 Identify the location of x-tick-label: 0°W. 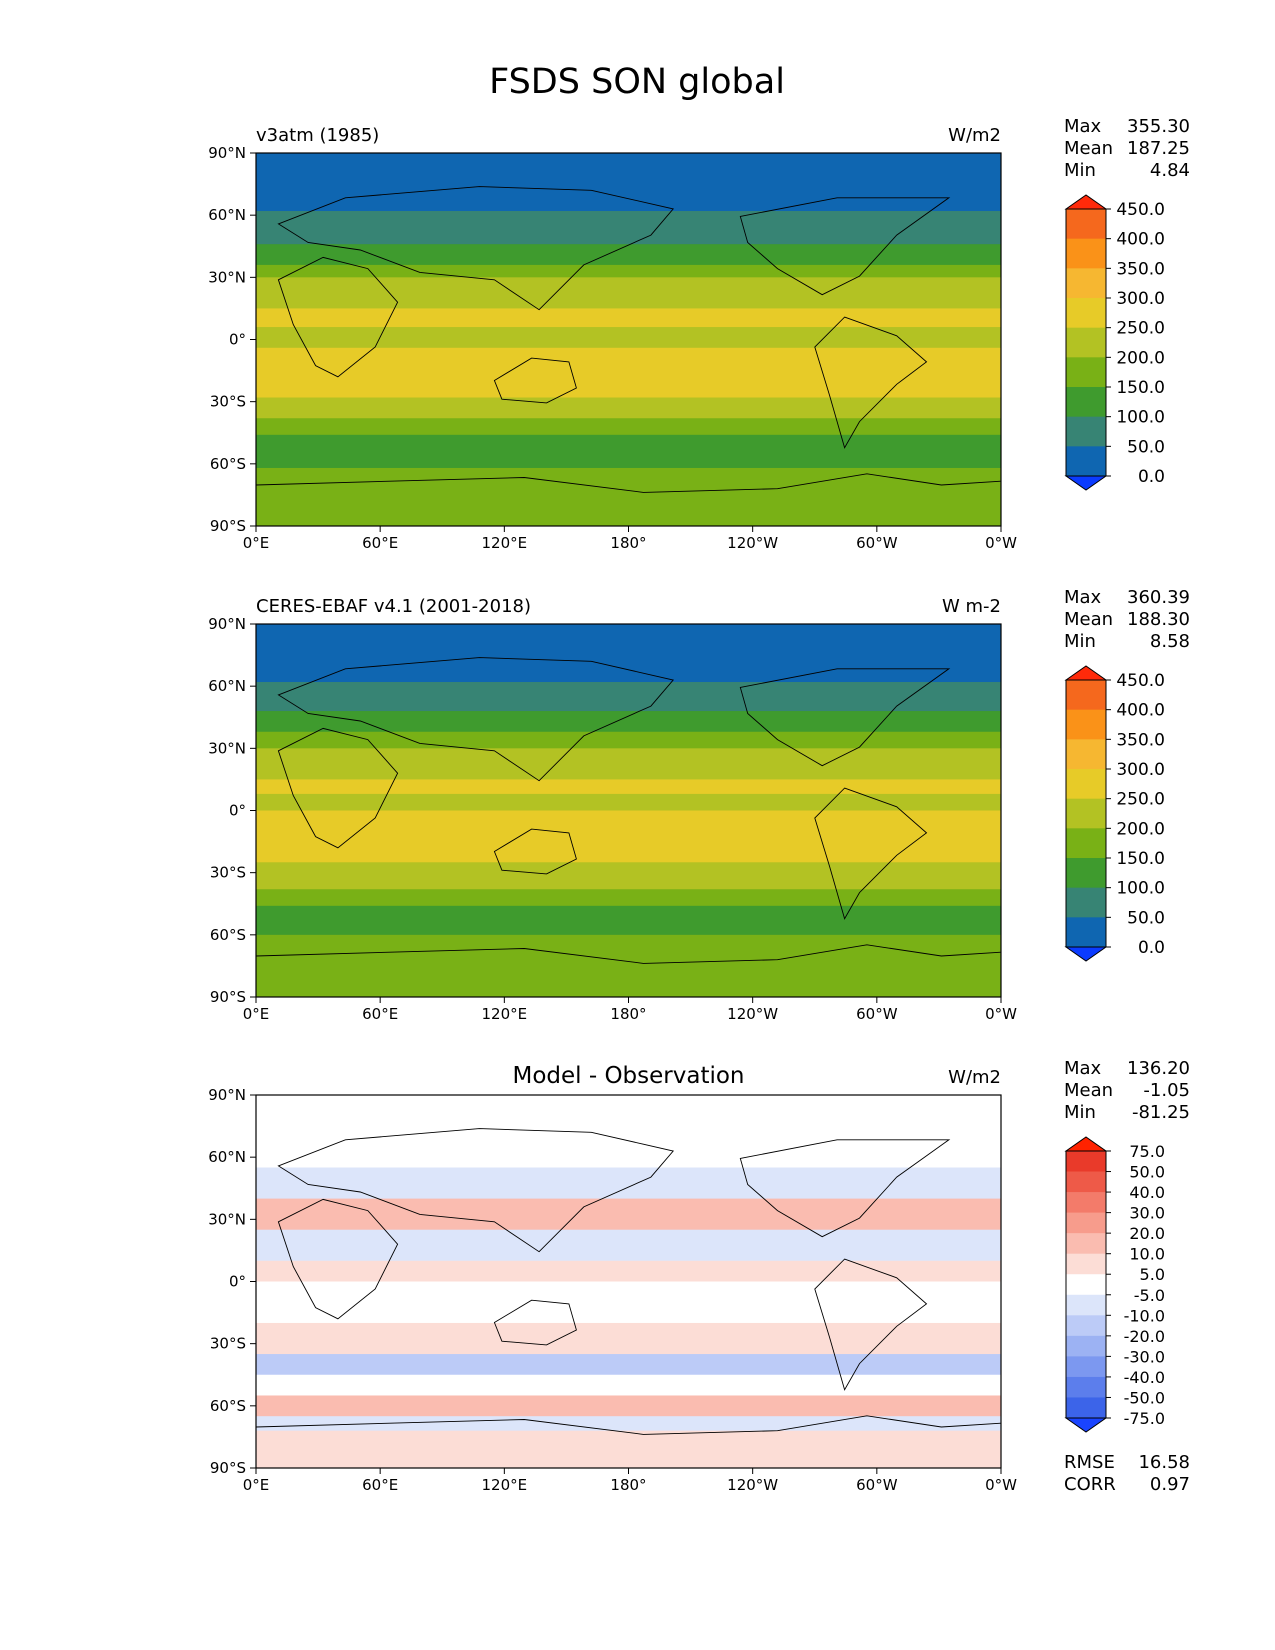
(1001, 1485).